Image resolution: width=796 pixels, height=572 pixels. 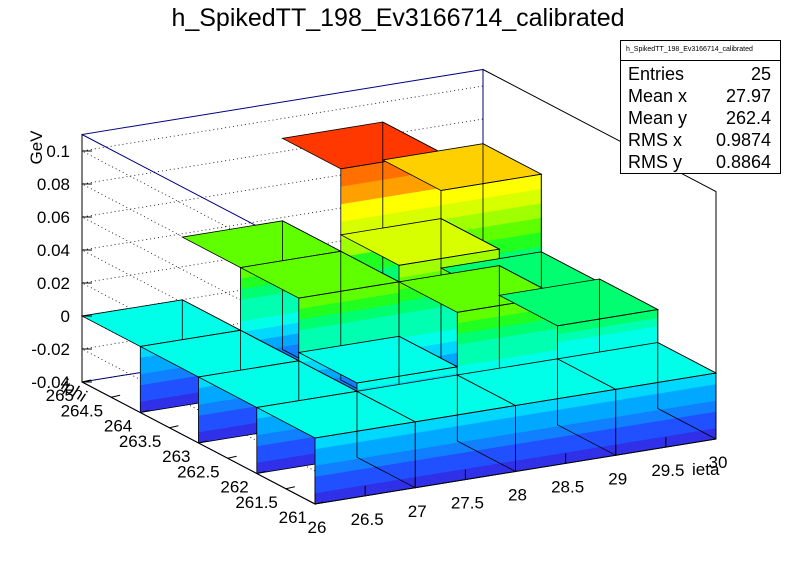 What do you see at coordinates (82, 410) in the screenshot?
I see `y-tick-label: 264.5` at bounding box center [82, 410].